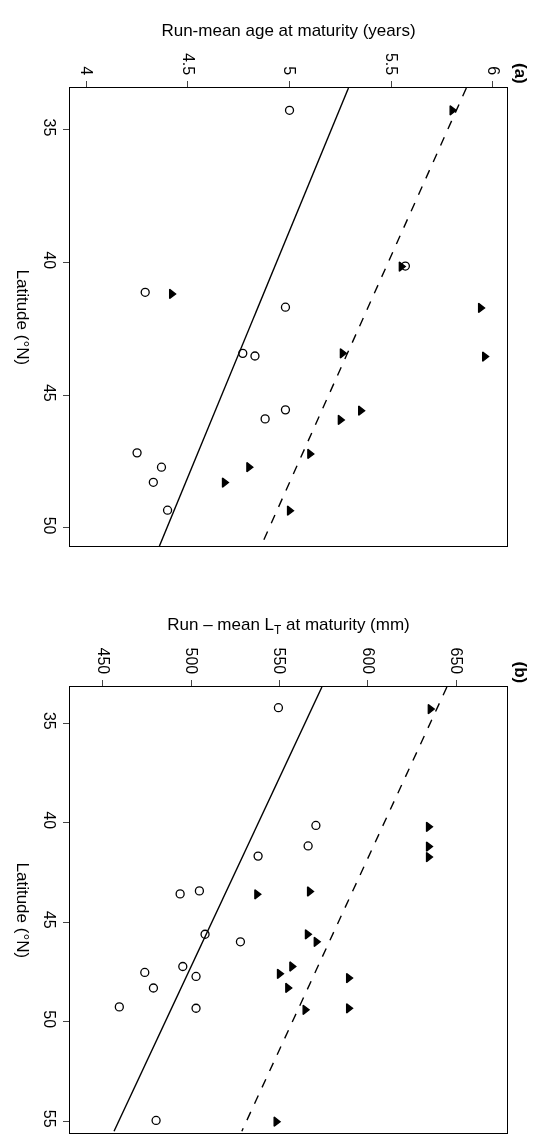 The height and width of the screenshot is (1137, 537). I want to click on y-tick-label: 55, so click(49, 1118).